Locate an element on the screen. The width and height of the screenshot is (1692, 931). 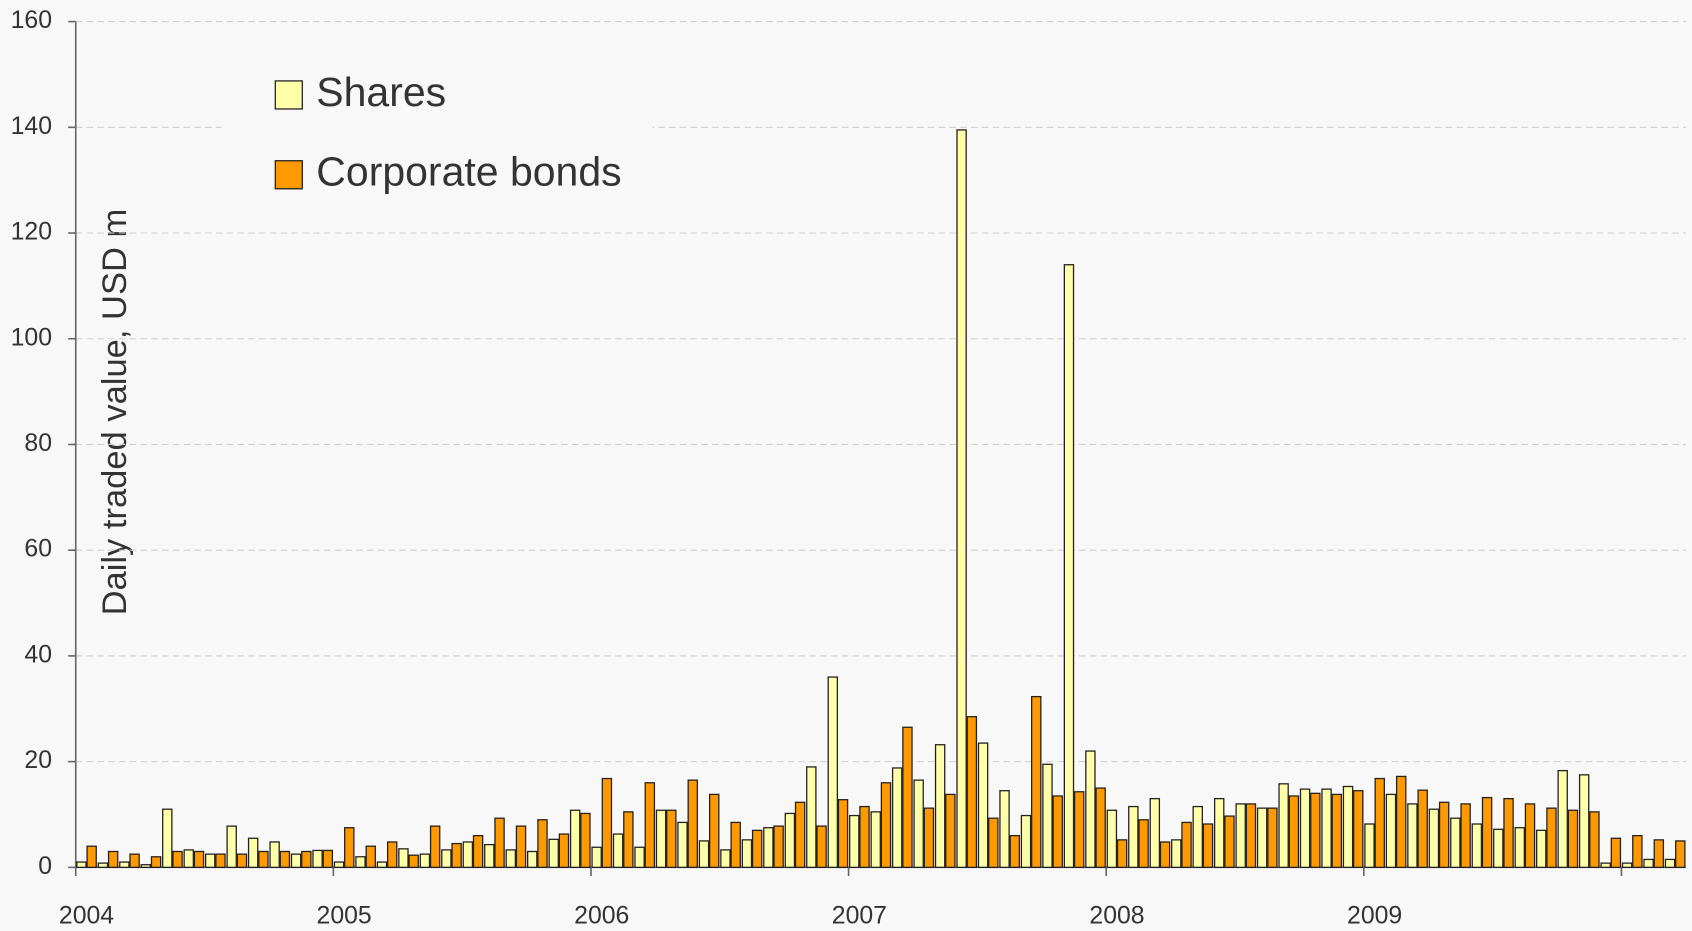
y-tick-label: 0 is located at coordinates (45, 866).